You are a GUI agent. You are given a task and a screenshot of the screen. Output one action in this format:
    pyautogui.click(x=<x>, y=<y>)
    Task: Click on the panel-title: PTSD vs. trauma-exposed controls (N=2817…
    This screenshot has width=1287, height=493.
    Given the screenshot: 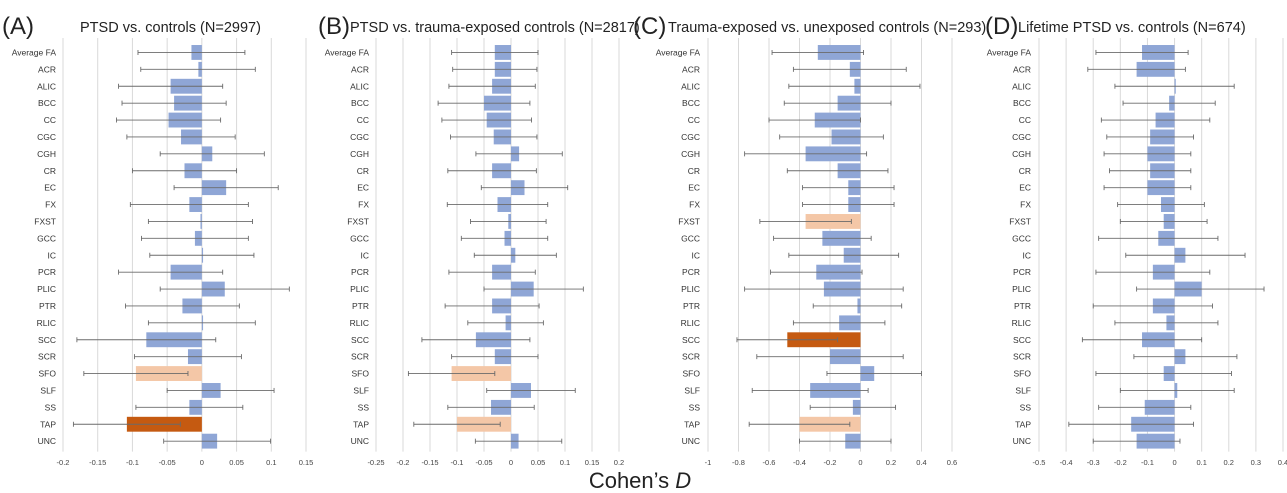 What is the action you would take?
    pyautogui.click(x=495, y=28)
    